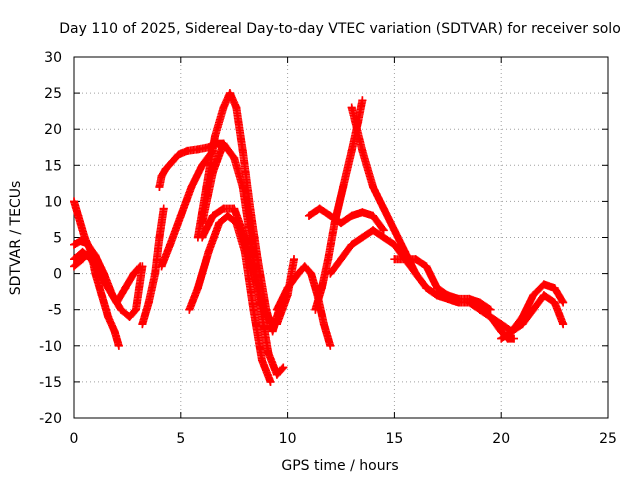  I want to click on series-track-t, so click(532, 317).